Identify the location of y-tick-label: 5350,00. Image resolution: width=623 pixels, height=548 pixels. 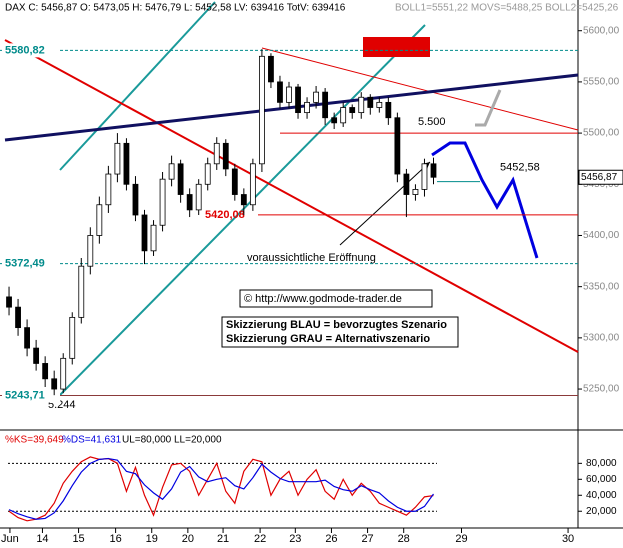
(601, 286).